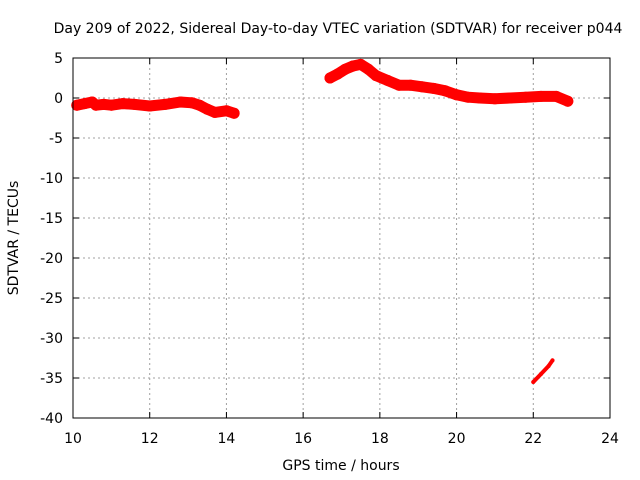 This screenshot has height=480, width=640. What do you see at coordinates (303, 439) in the screenshot?
I see `x-tick-label: 16` at bounding box center [303, 439].